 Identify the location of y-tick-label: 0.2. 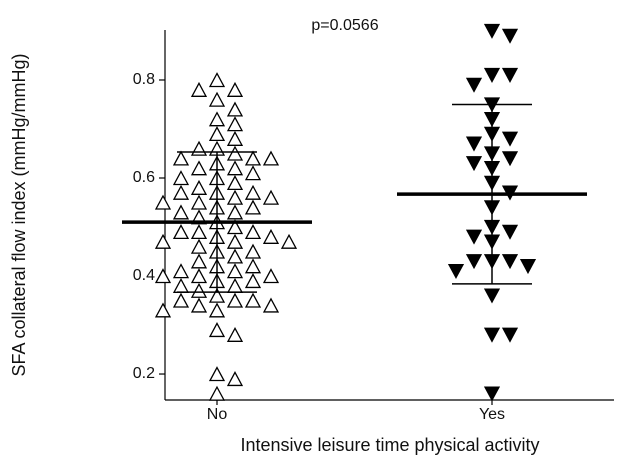
(144, 373).